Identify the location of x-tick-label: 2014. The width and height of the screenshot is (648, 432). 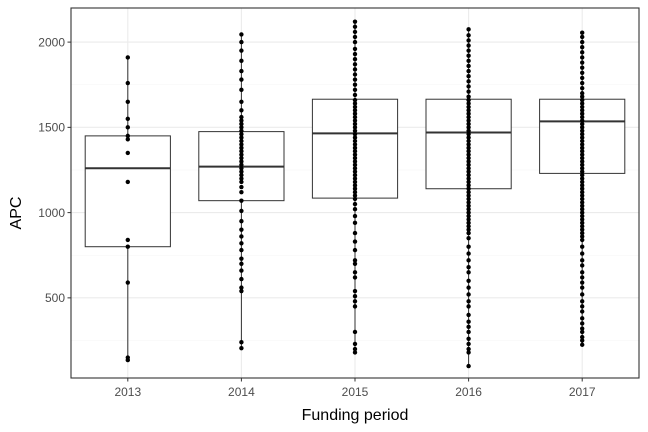
(241, 392).